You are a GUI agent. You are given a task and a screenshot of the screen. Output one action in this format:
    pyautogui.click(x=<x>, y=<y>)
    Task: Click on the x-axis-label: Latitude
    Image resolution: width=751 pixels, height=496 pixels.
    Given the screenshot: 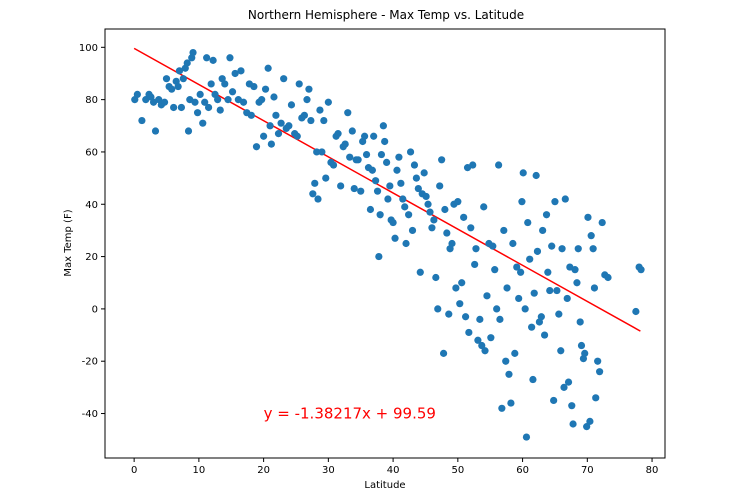 What is the action you would take?
    pyautogui.click(x=384, y=485)
    